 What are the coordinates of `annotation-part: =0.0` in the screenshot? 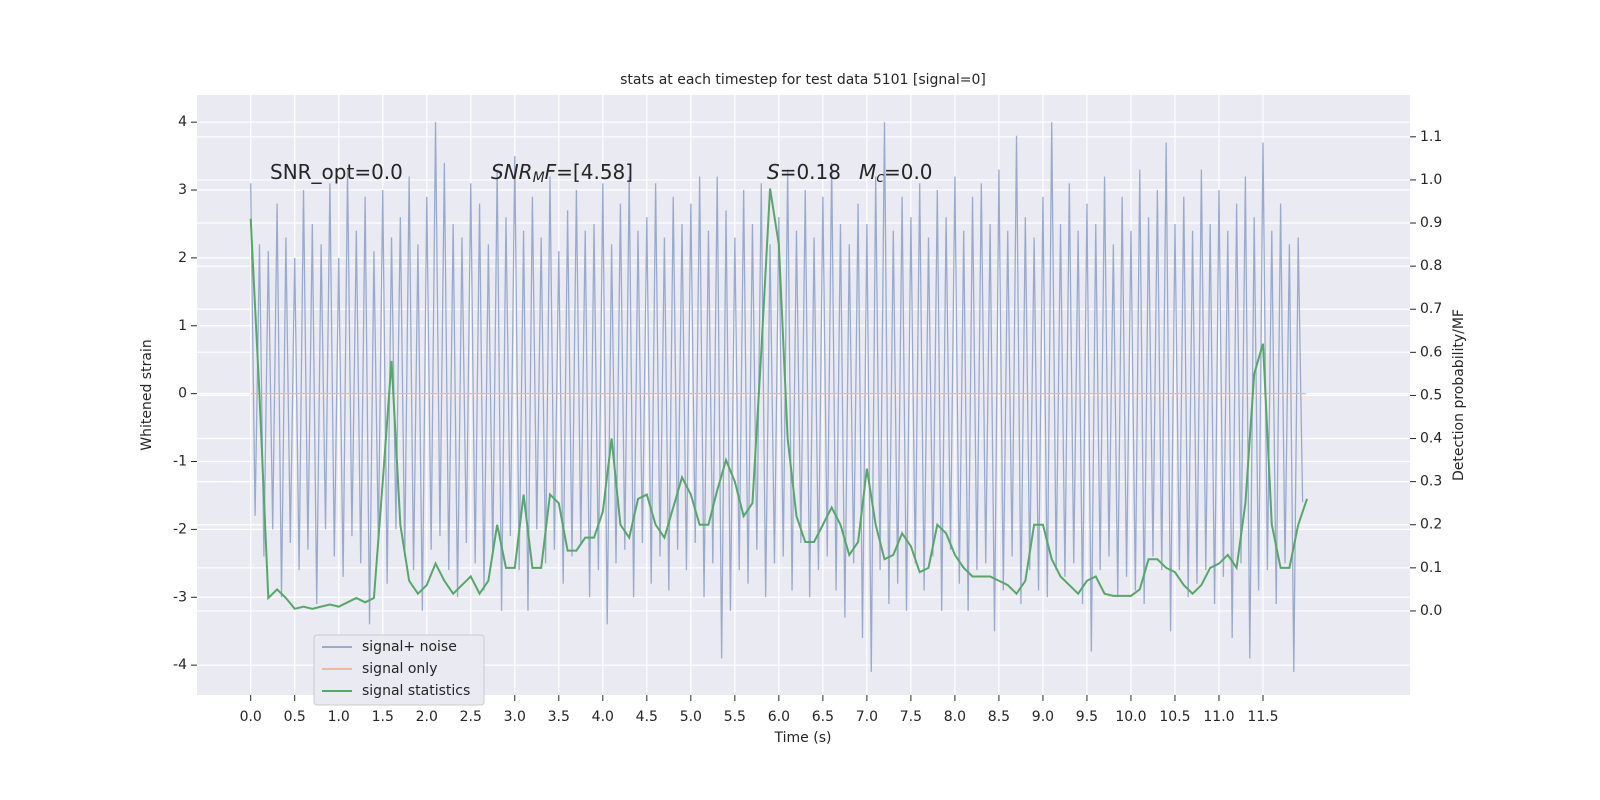 It's located at (908, 172).